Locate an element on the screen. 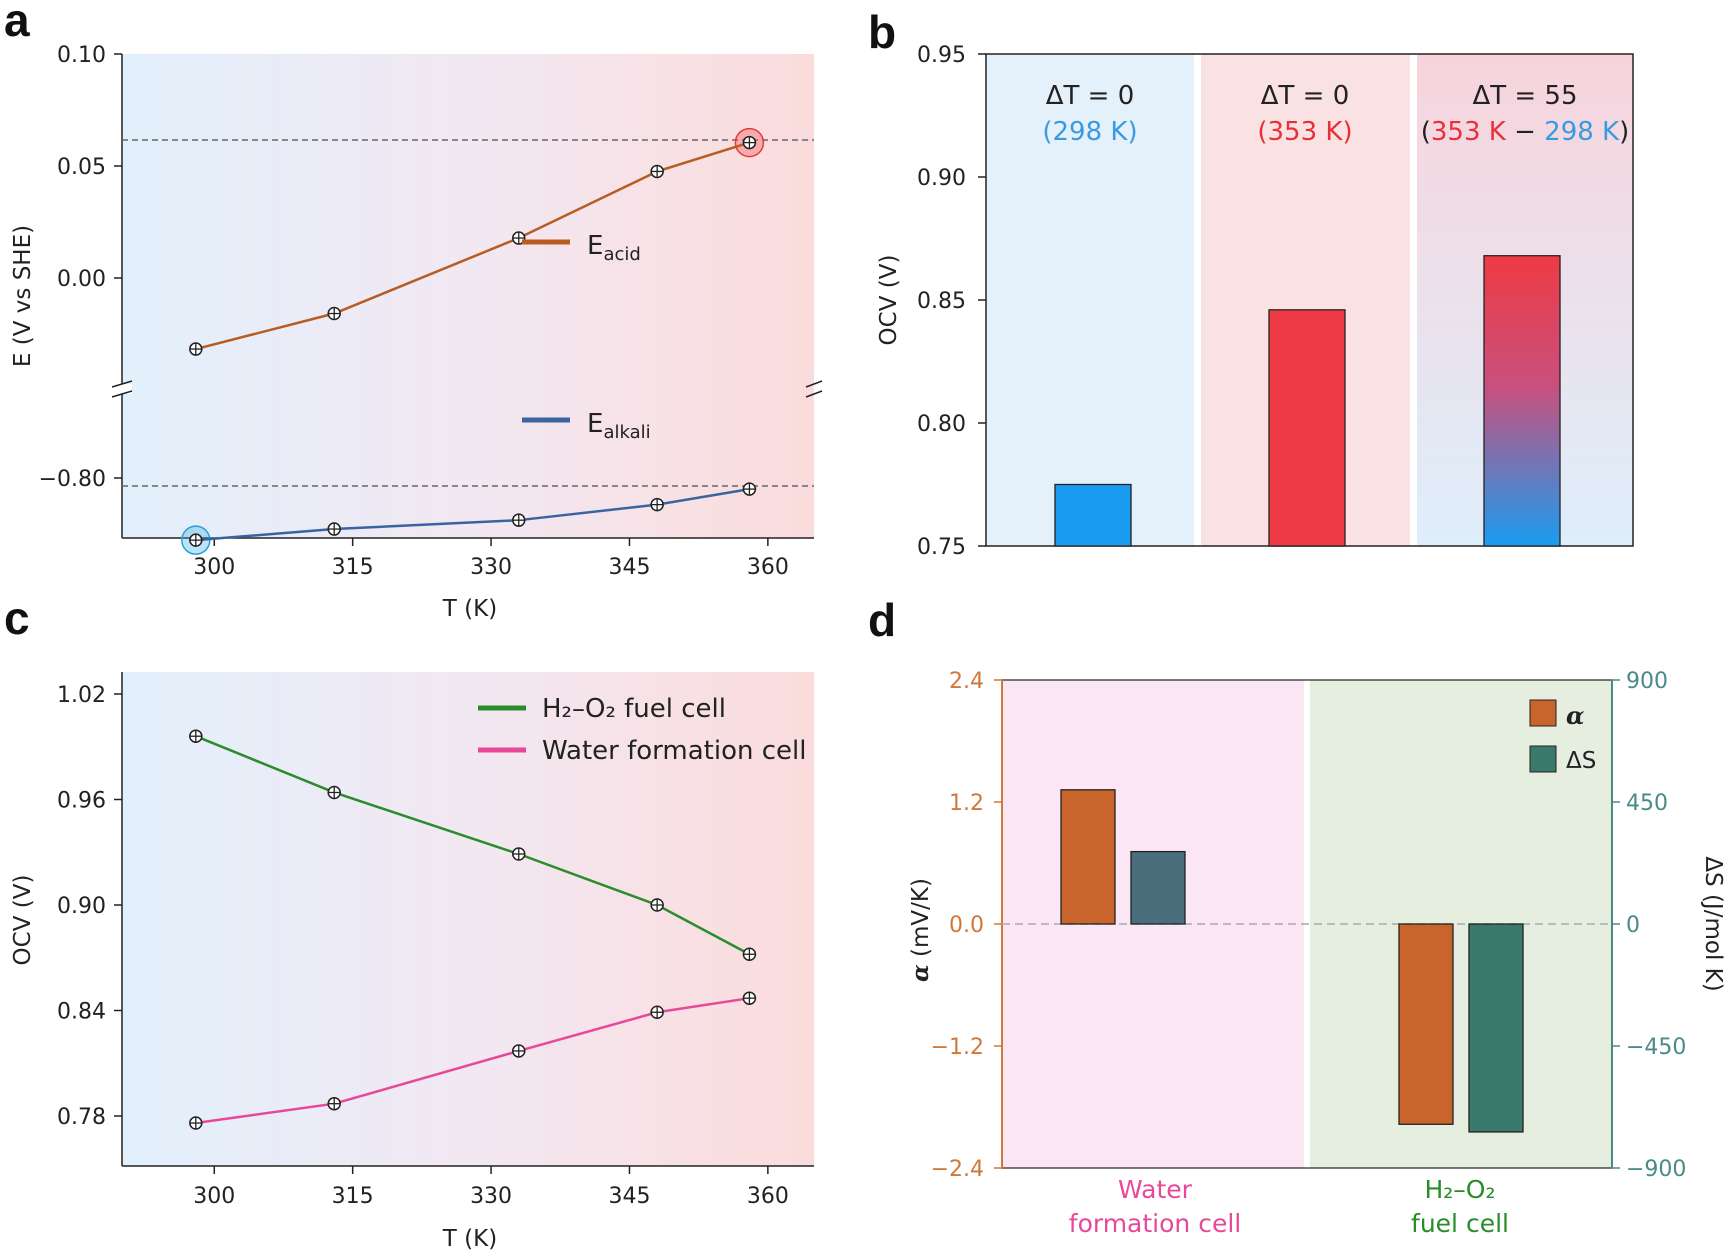  panel-a-xtick-label: 315 is located at coordinates (353, 567).